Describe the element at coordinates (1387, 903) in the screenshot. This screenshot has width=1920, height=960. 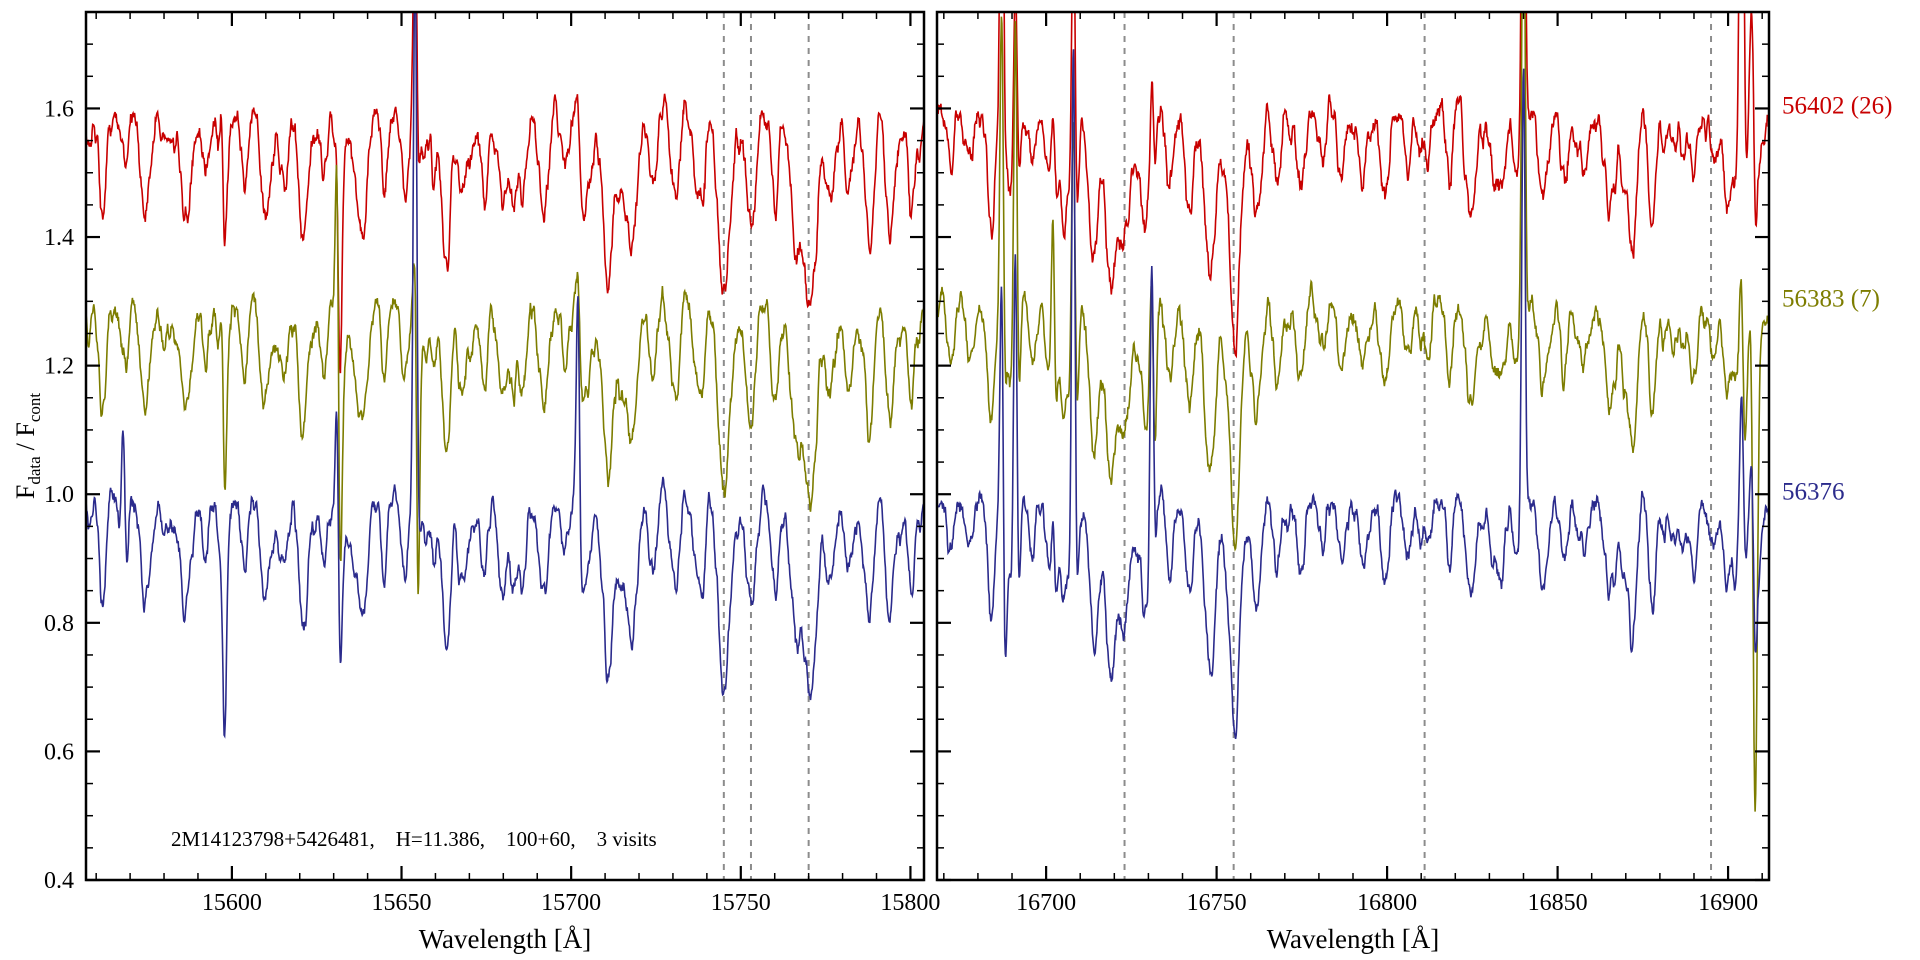
I see `x-tick-label: 16800` at that location.